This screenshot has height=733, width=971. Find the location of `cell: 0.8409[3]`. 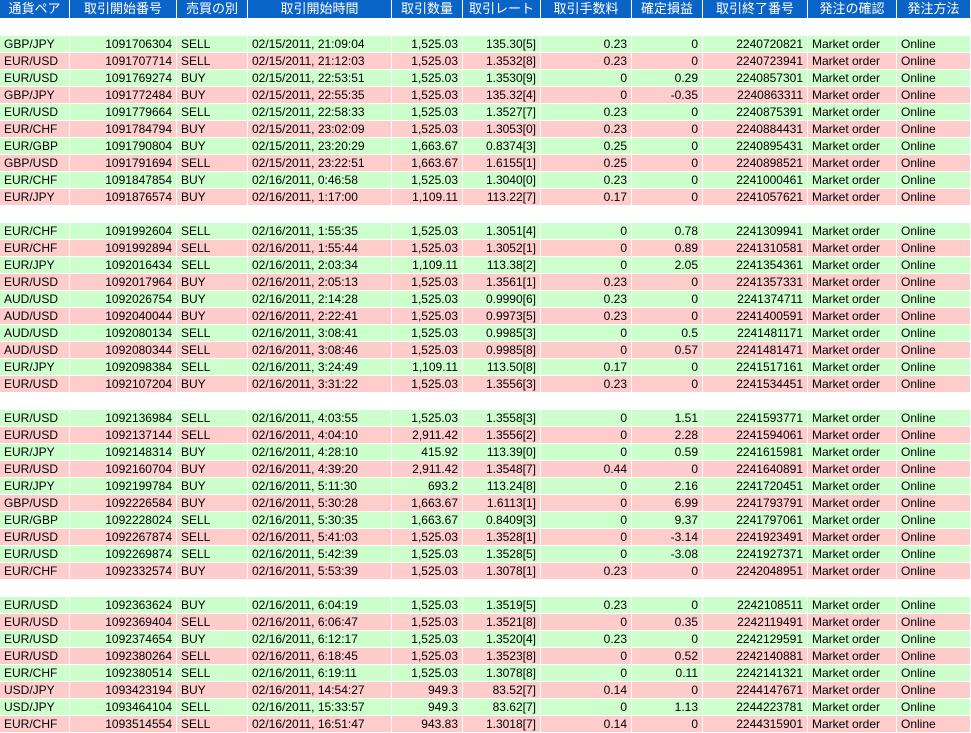

cell: 0.8409[3] is located at coordinates (502, 520).